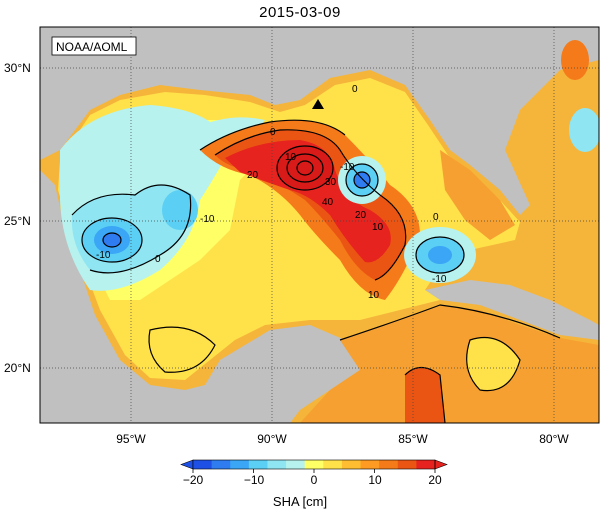 The image size is (600, 515). I want to click on east-eddy-2-core, so click(440, 255).